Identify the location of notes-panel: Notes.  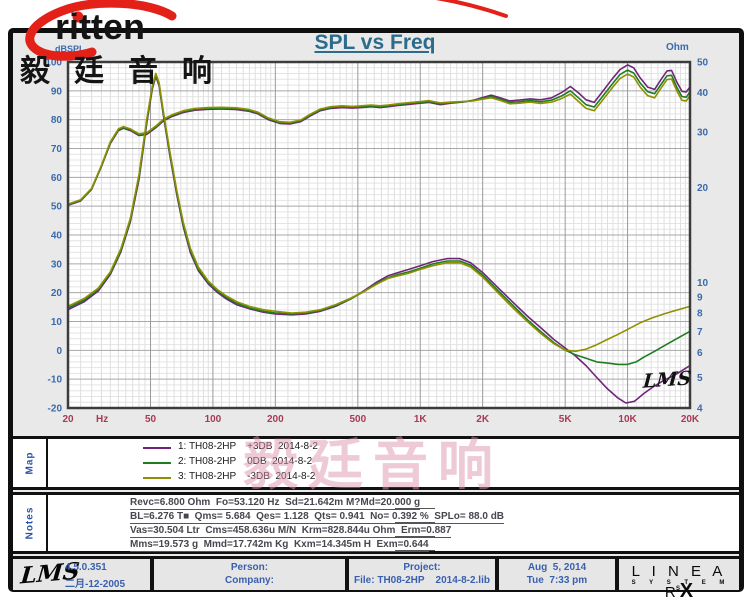
(376, 523).